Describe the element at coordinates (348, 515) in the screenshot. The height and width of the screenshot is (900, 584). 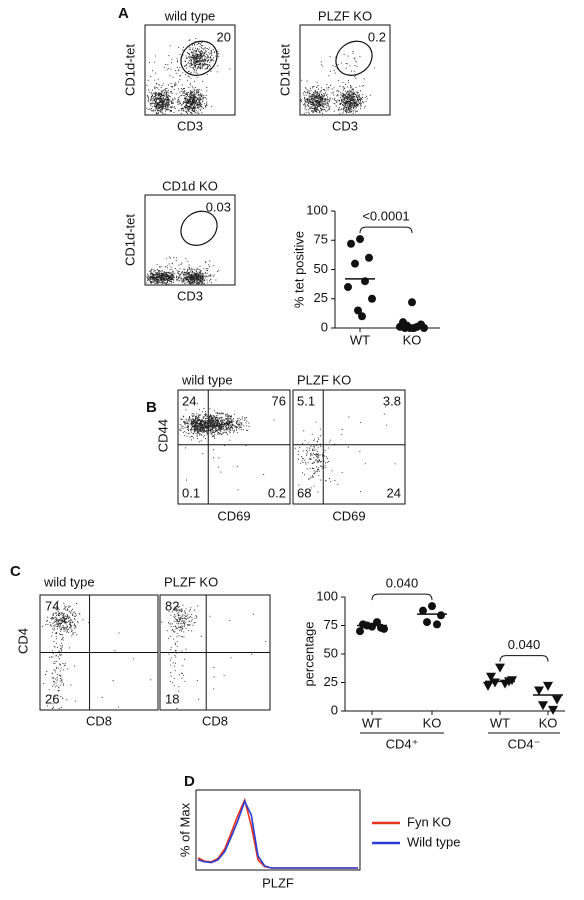
I see `x-axis-label: CD69` at that location.